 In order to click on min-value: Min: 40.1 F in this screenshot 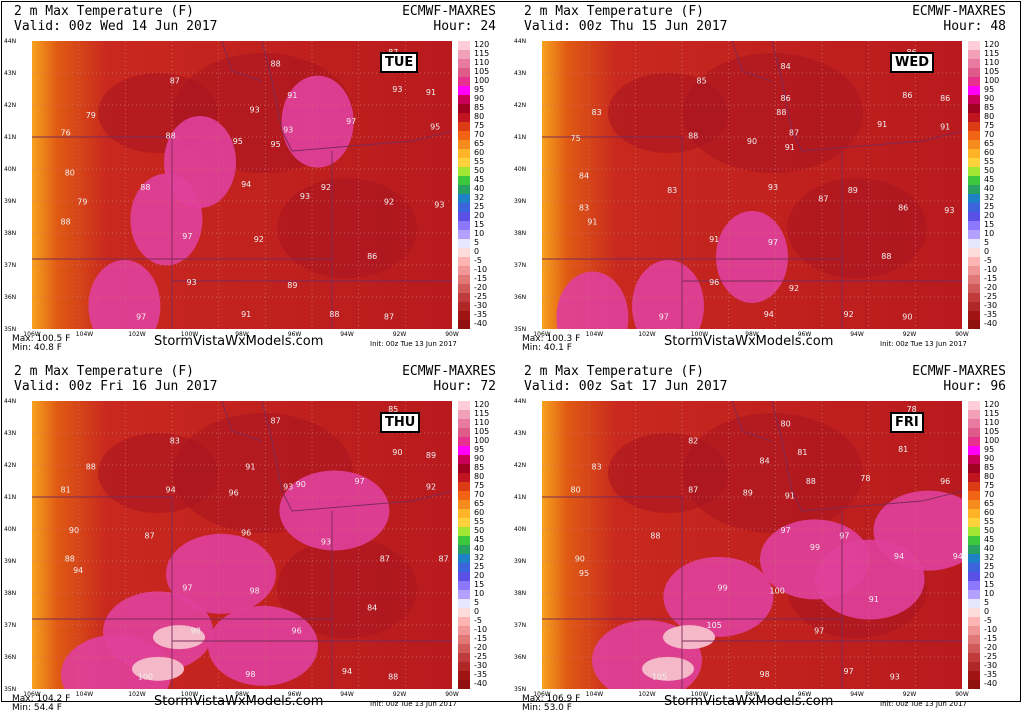, I will do `click(547, 348)`.